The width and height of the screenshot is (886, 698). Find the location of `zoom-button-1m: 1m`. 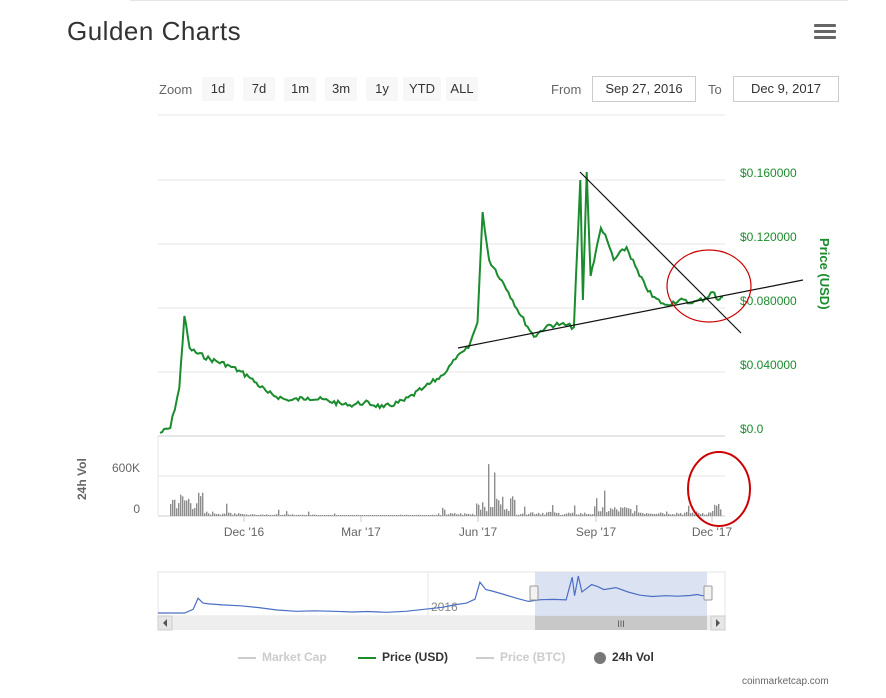

zoom-button-1m: 1m is located at coordinates (300, 89).